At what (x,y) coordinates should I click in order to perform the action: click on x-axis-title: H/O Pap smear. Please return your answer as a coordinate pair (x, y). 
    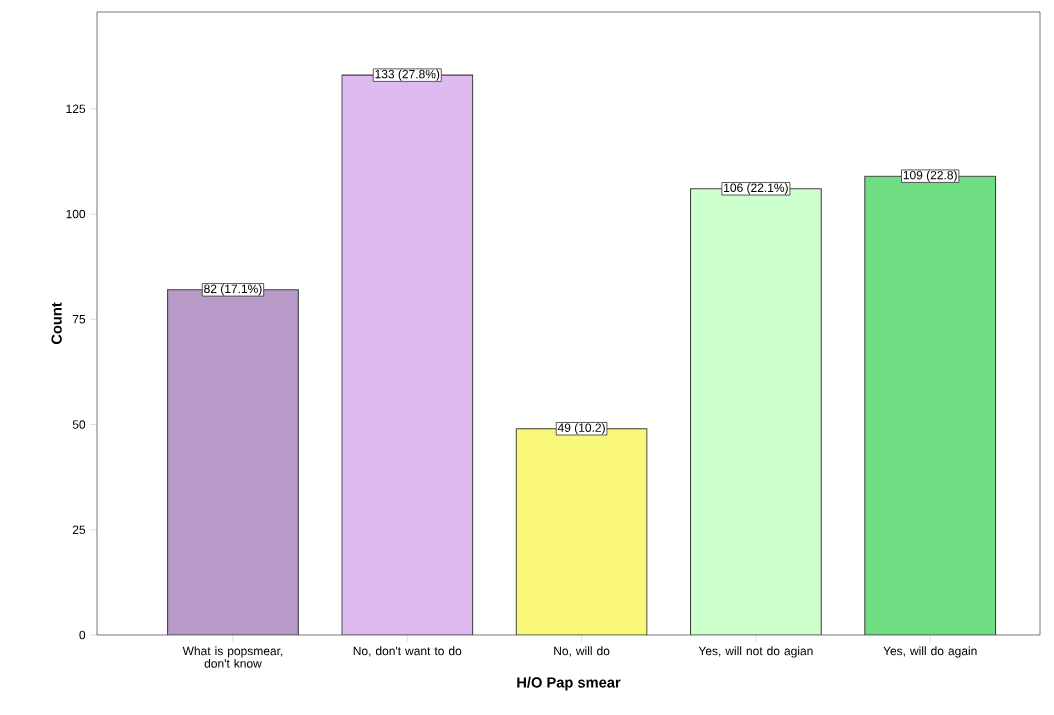
    Looking at the image, I should click on (569, 683).